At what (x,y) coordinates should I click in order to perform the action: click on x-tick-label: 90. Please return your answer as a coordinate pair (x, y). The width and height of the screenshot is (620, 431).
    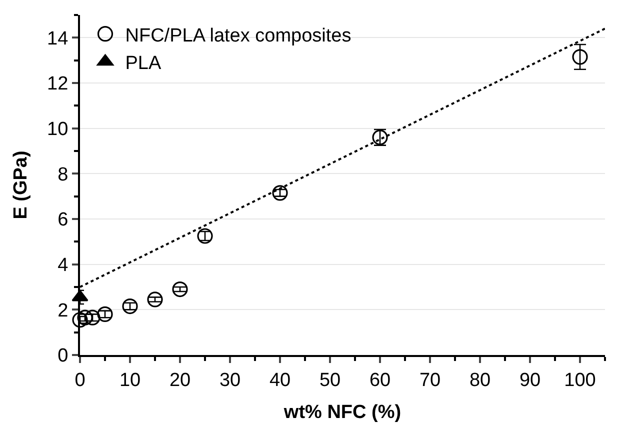
    Looking at the image, I should click on (530, 380).